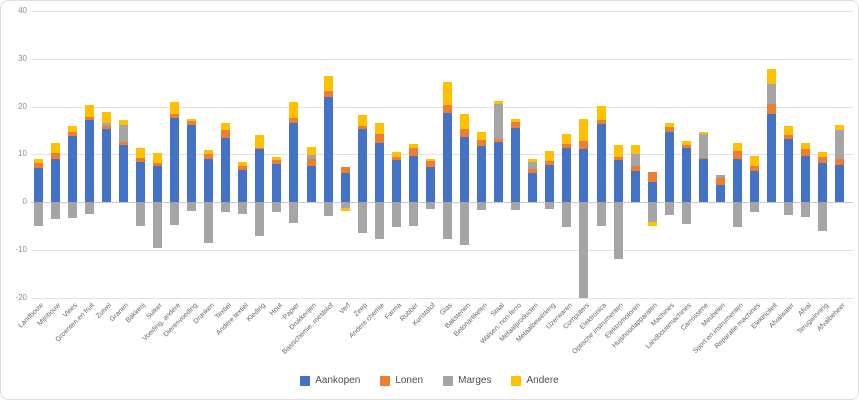 This screenshot has height=400, width=859. What do you see at coordinates (467, 380) in the screenshot?
I see `legend-item-marges: Marges` at bounding box center [467, 380].